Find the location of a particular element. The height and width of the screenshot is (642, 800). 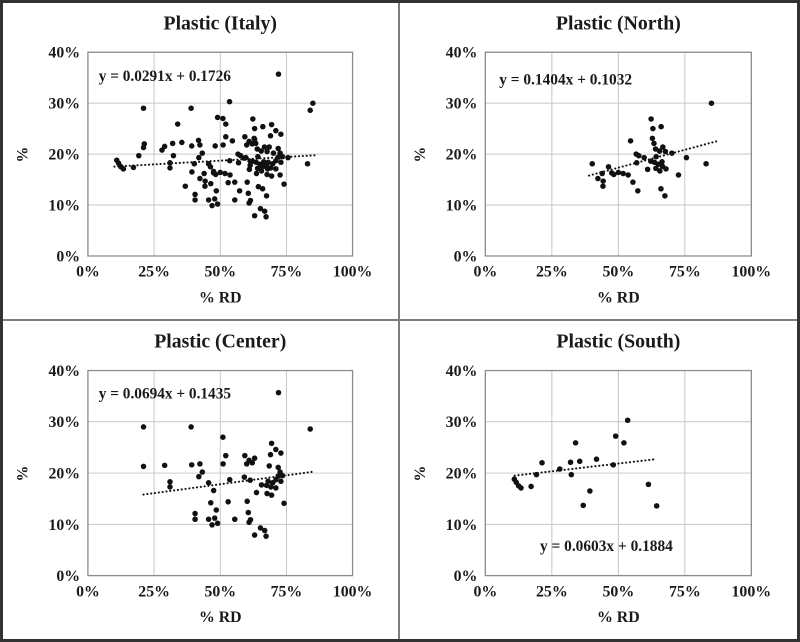

y-tick-label: 20% is located at coordinates (64, 155).